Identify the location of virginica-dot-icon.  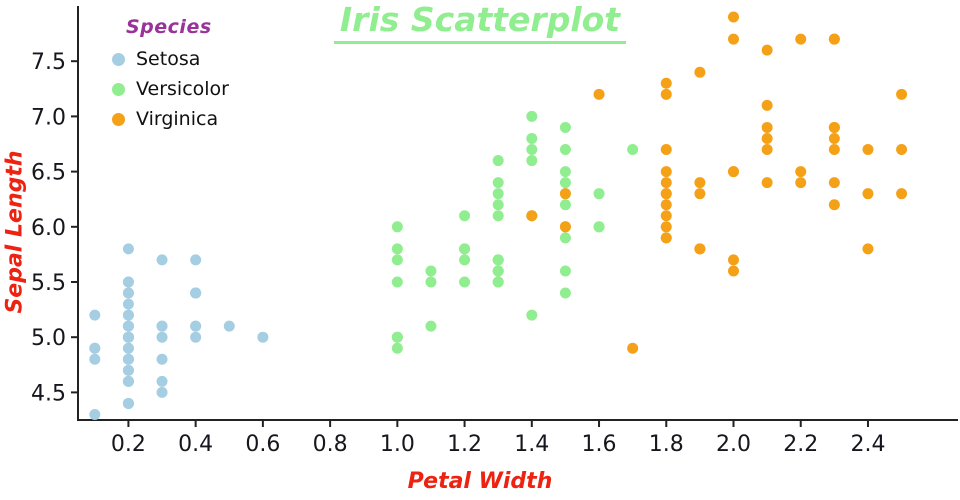
(118, 119).